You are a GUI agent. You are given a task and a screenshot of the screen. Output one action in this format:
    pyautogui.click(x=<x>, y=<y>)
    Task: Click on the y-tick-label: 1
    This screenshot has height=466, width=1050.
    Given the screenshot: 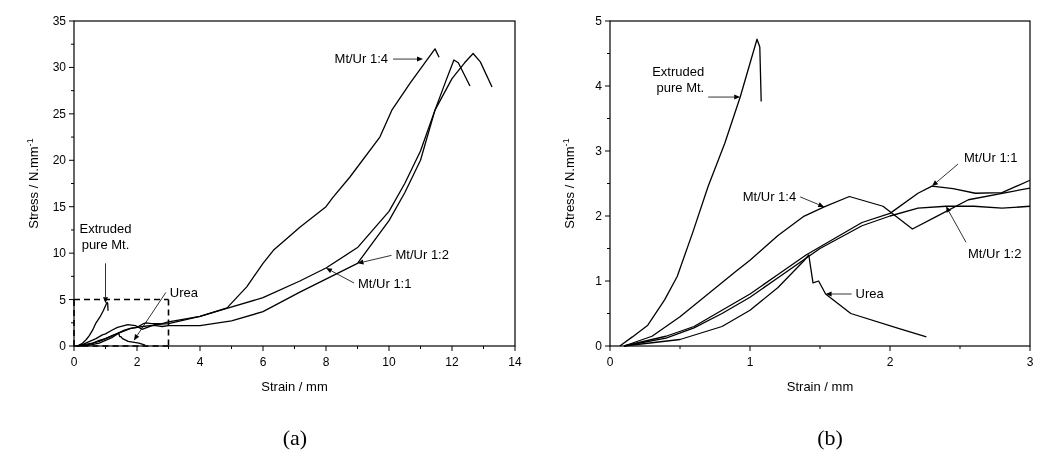 What is the action you would take?
    pyautogui.click(x=599, y=281)
    